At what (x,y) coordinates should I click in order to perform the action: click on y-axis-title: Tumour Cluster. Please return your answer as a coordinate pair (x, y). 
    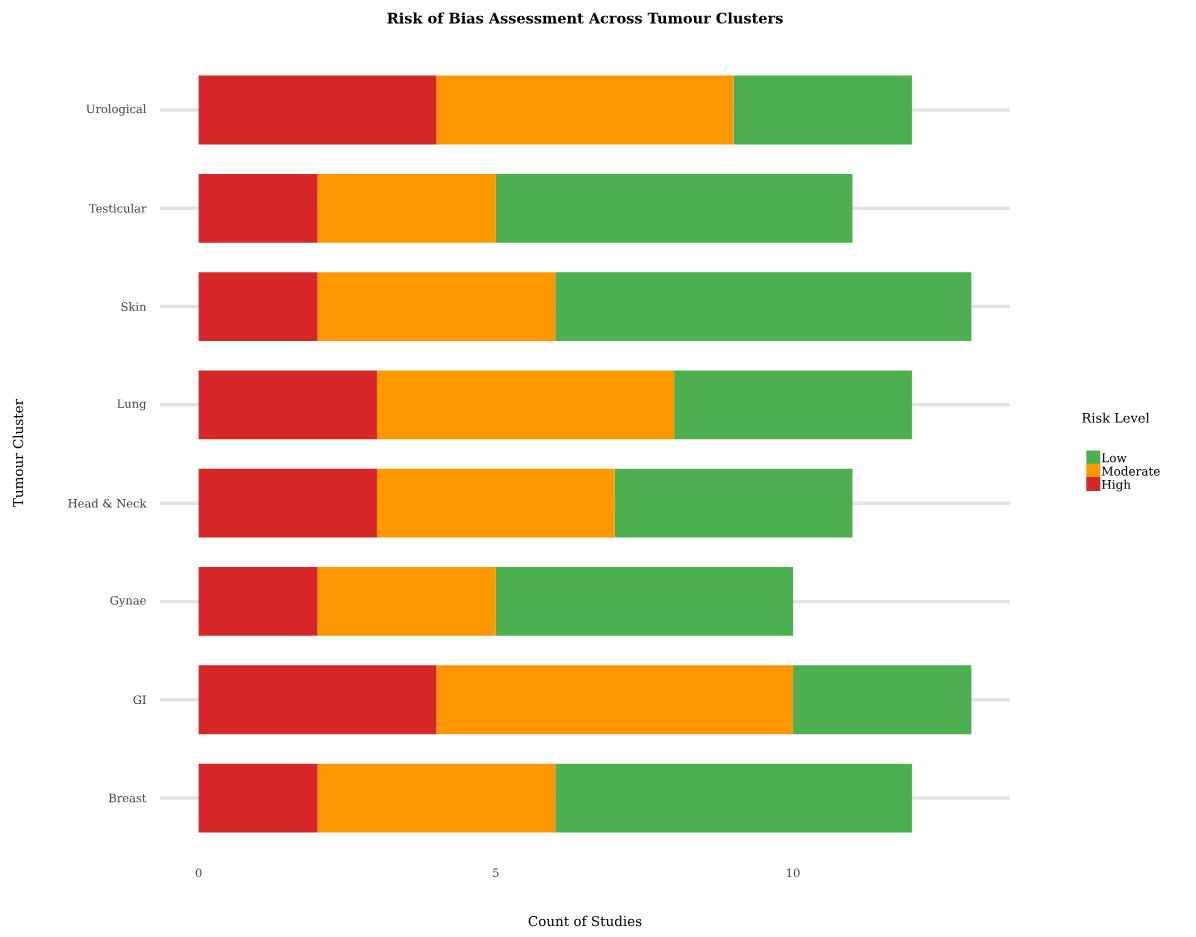
    Looking at the image, I should click on (18, 452).